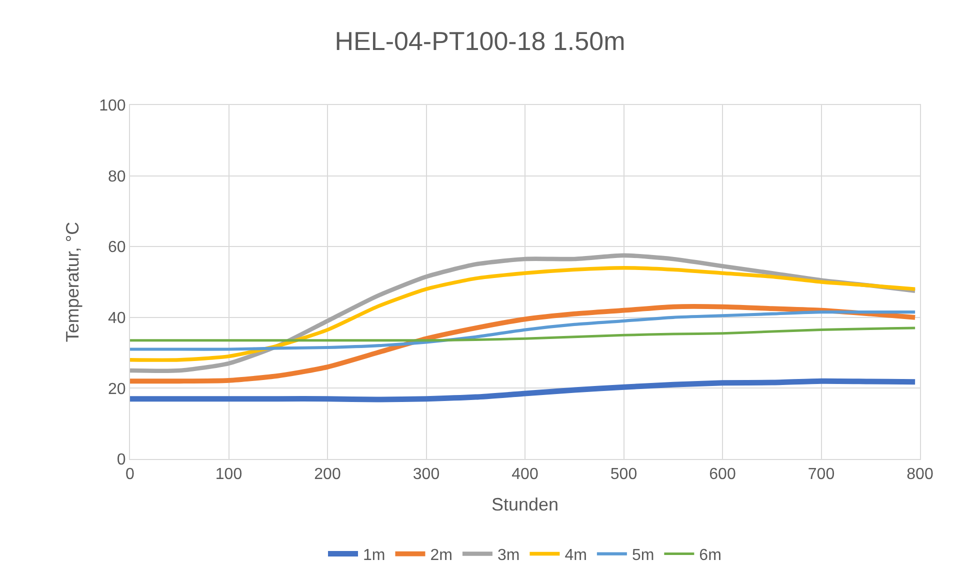  Describe the element at coordinates (575, 555) in the screenshot. I see `legend-label: 4m` at that location.